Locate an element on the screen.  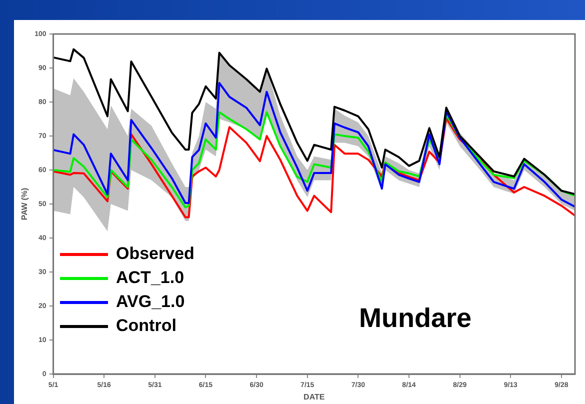
legend-label: Control is located at coordinates (146, 326).